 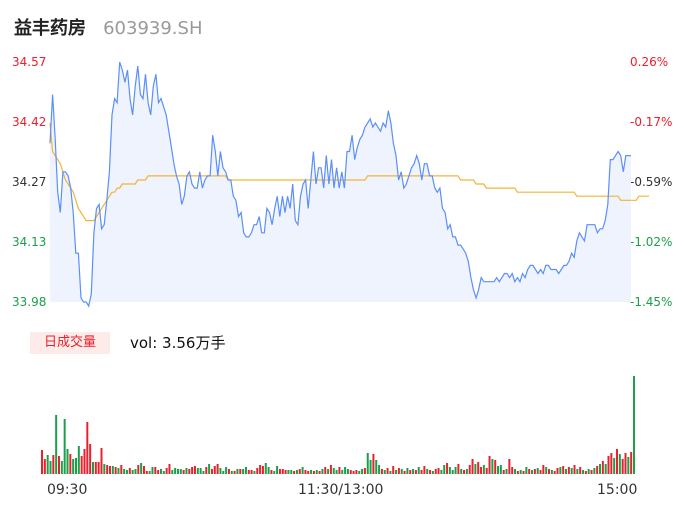 What do you see at coordinates (70, 343) in the screenshot?
I see `volume-tab: 日成交量` at bounding box center [70, 343].